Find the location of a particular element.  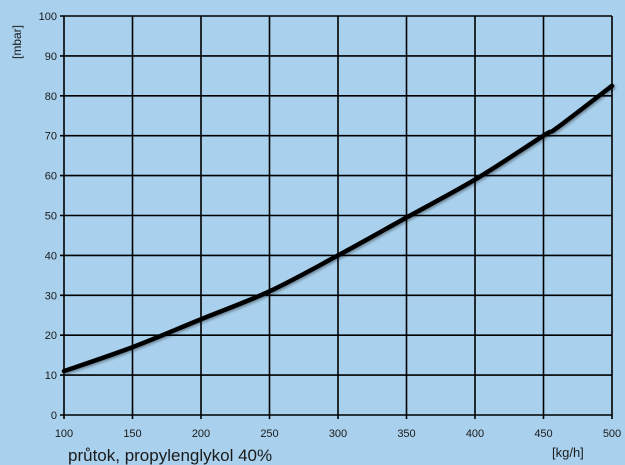

x-tick-label: 250 is located at coordinates (269, 434).